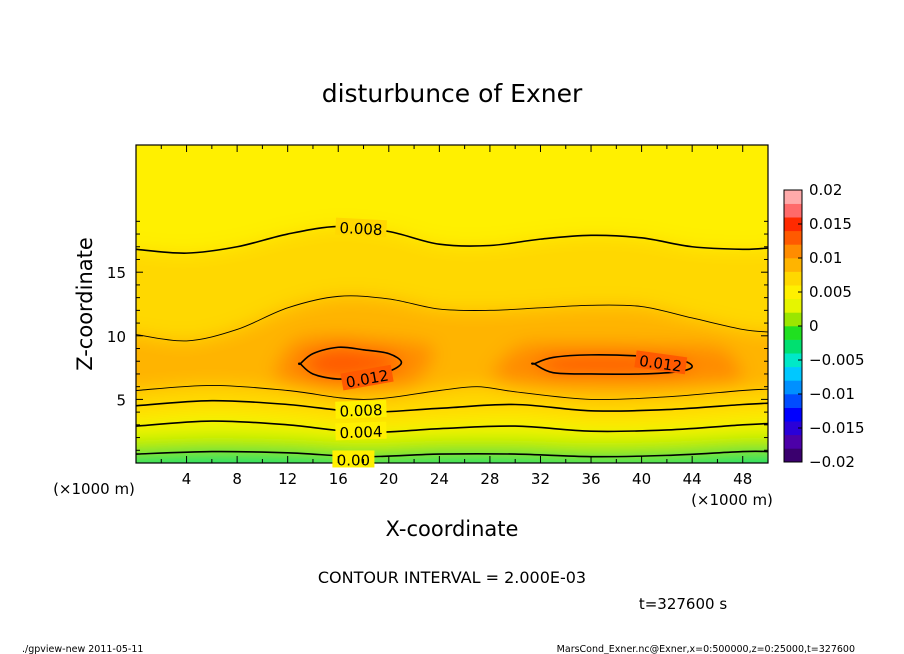  What do you see at coordinates (837, 360) in the screenshot?
I see `colorbar-label: −0.005` at bounding box center [837, 360].